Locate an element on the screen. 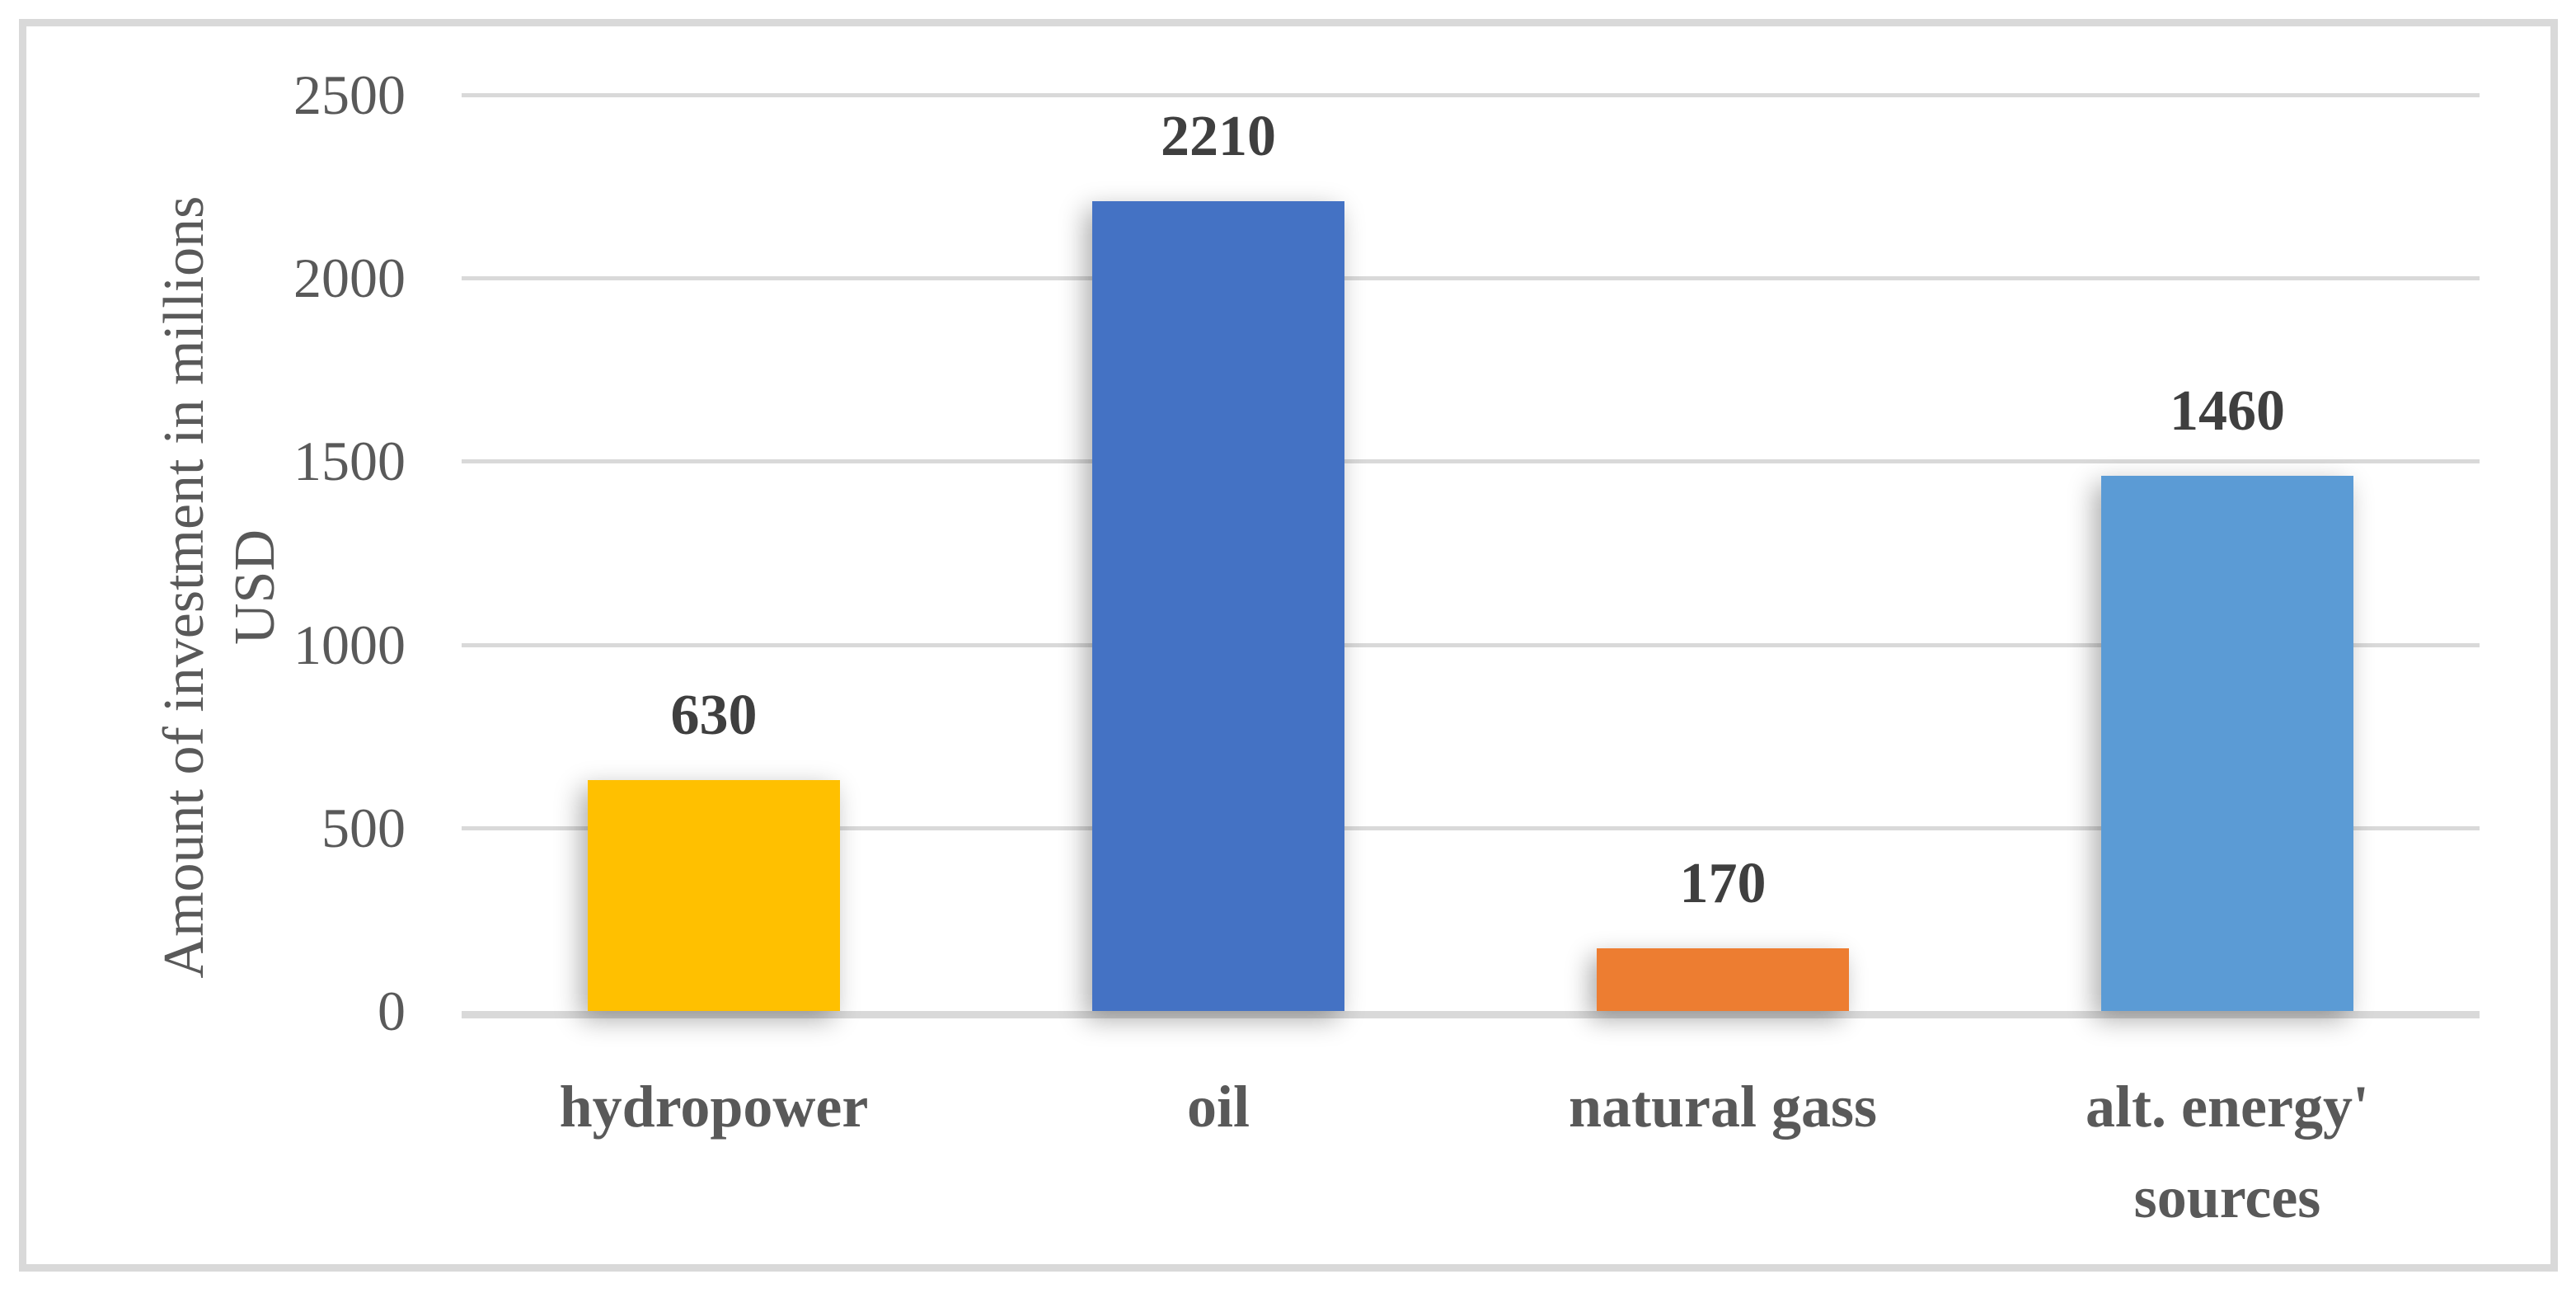 The width and height of the screenshot is (2576, 1293). y-axis-title-line-2: USD is located at coordinates (255, 587).